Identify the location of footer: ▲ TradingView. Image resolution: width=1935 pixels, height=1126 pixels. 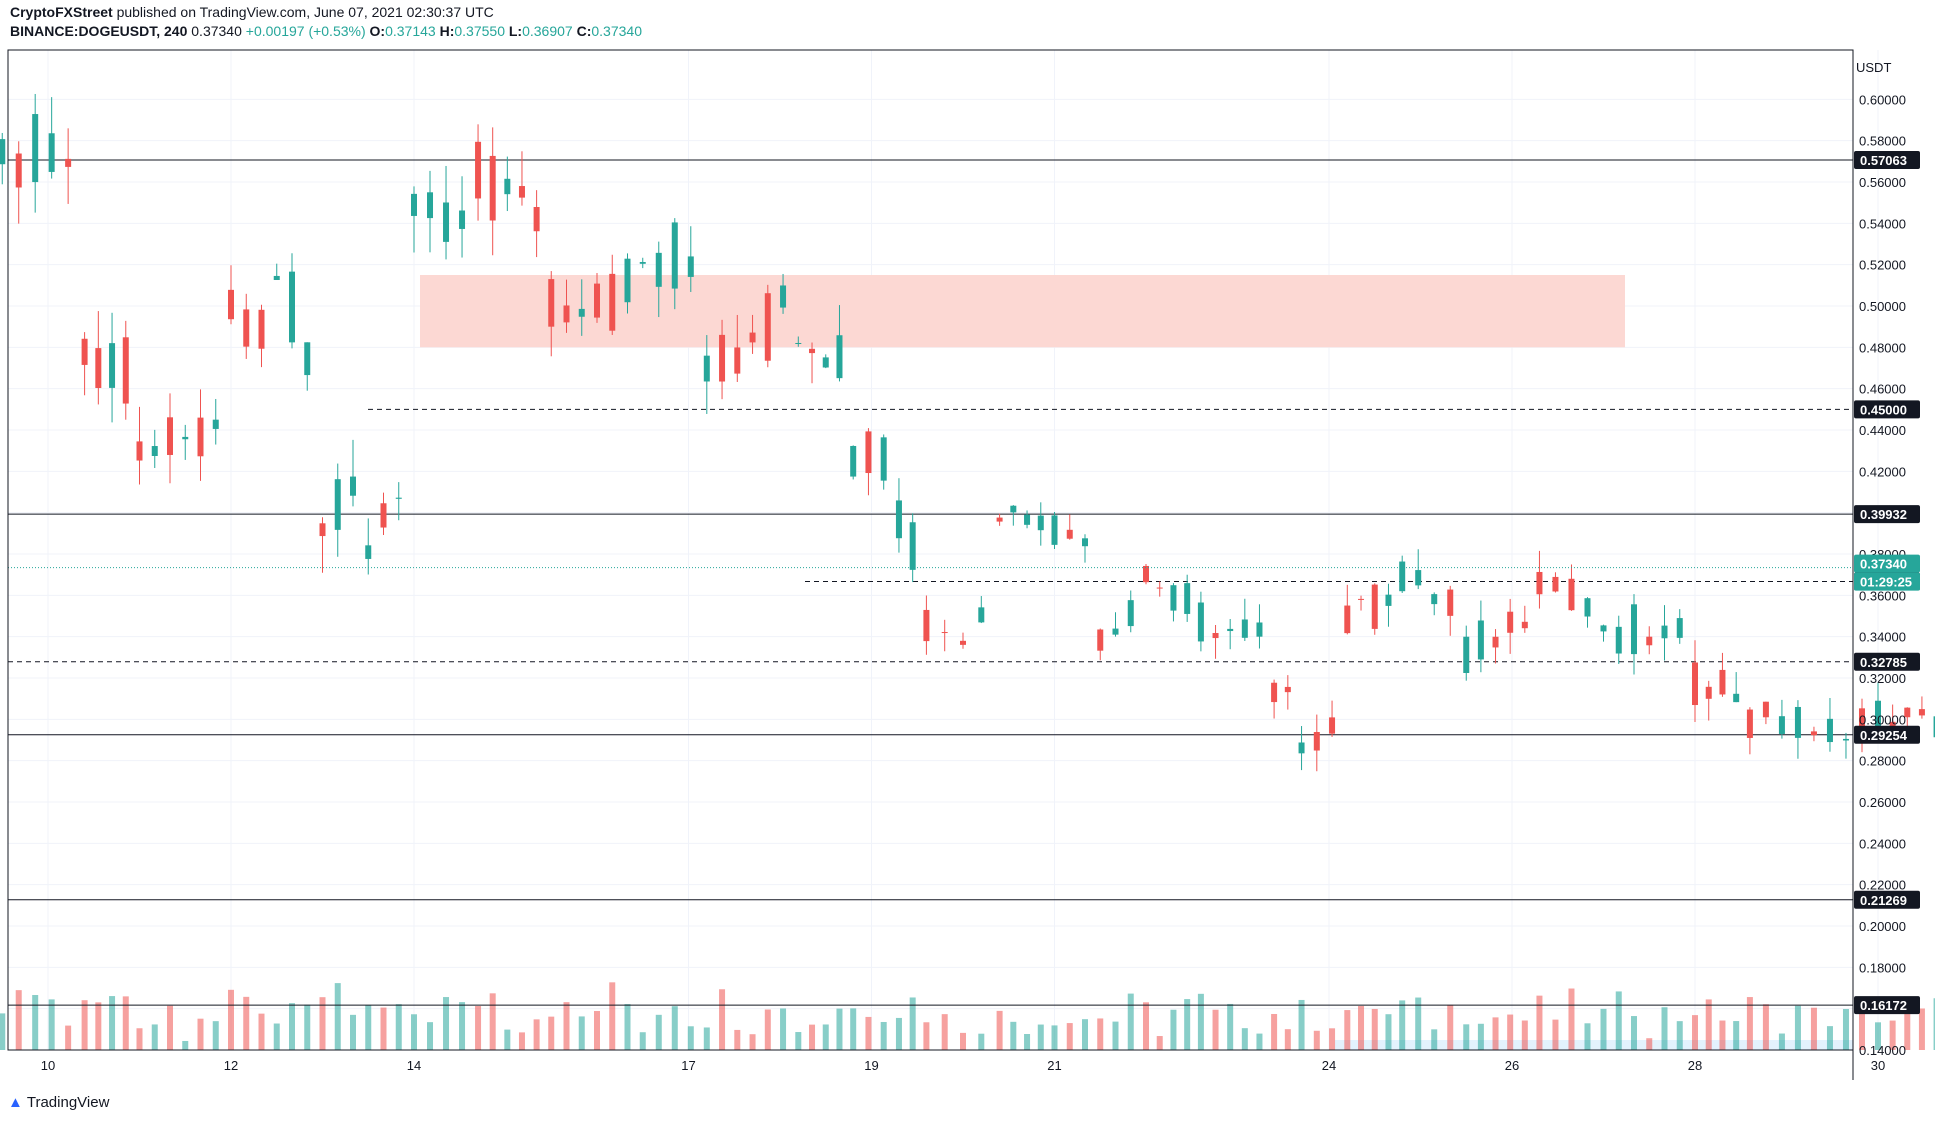
(58, 1102).